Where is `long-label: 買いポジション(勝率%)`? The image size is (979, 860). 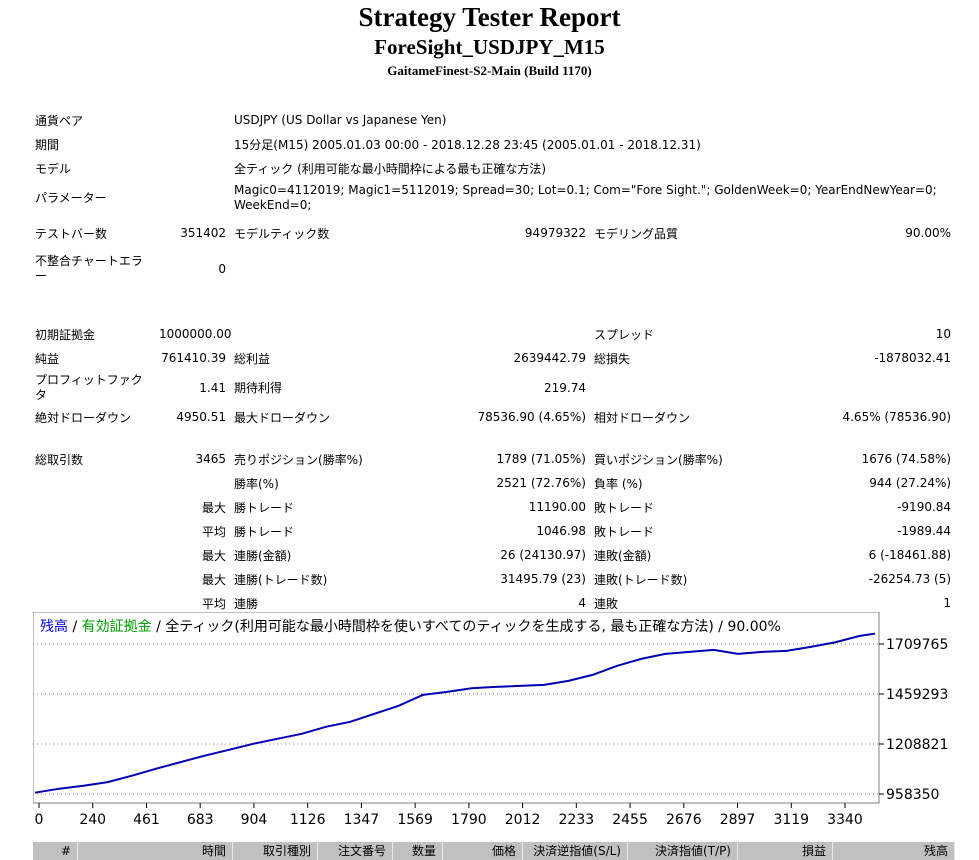 long-label: 買いポジション(勝率%) is located at coordinates (658, 459).